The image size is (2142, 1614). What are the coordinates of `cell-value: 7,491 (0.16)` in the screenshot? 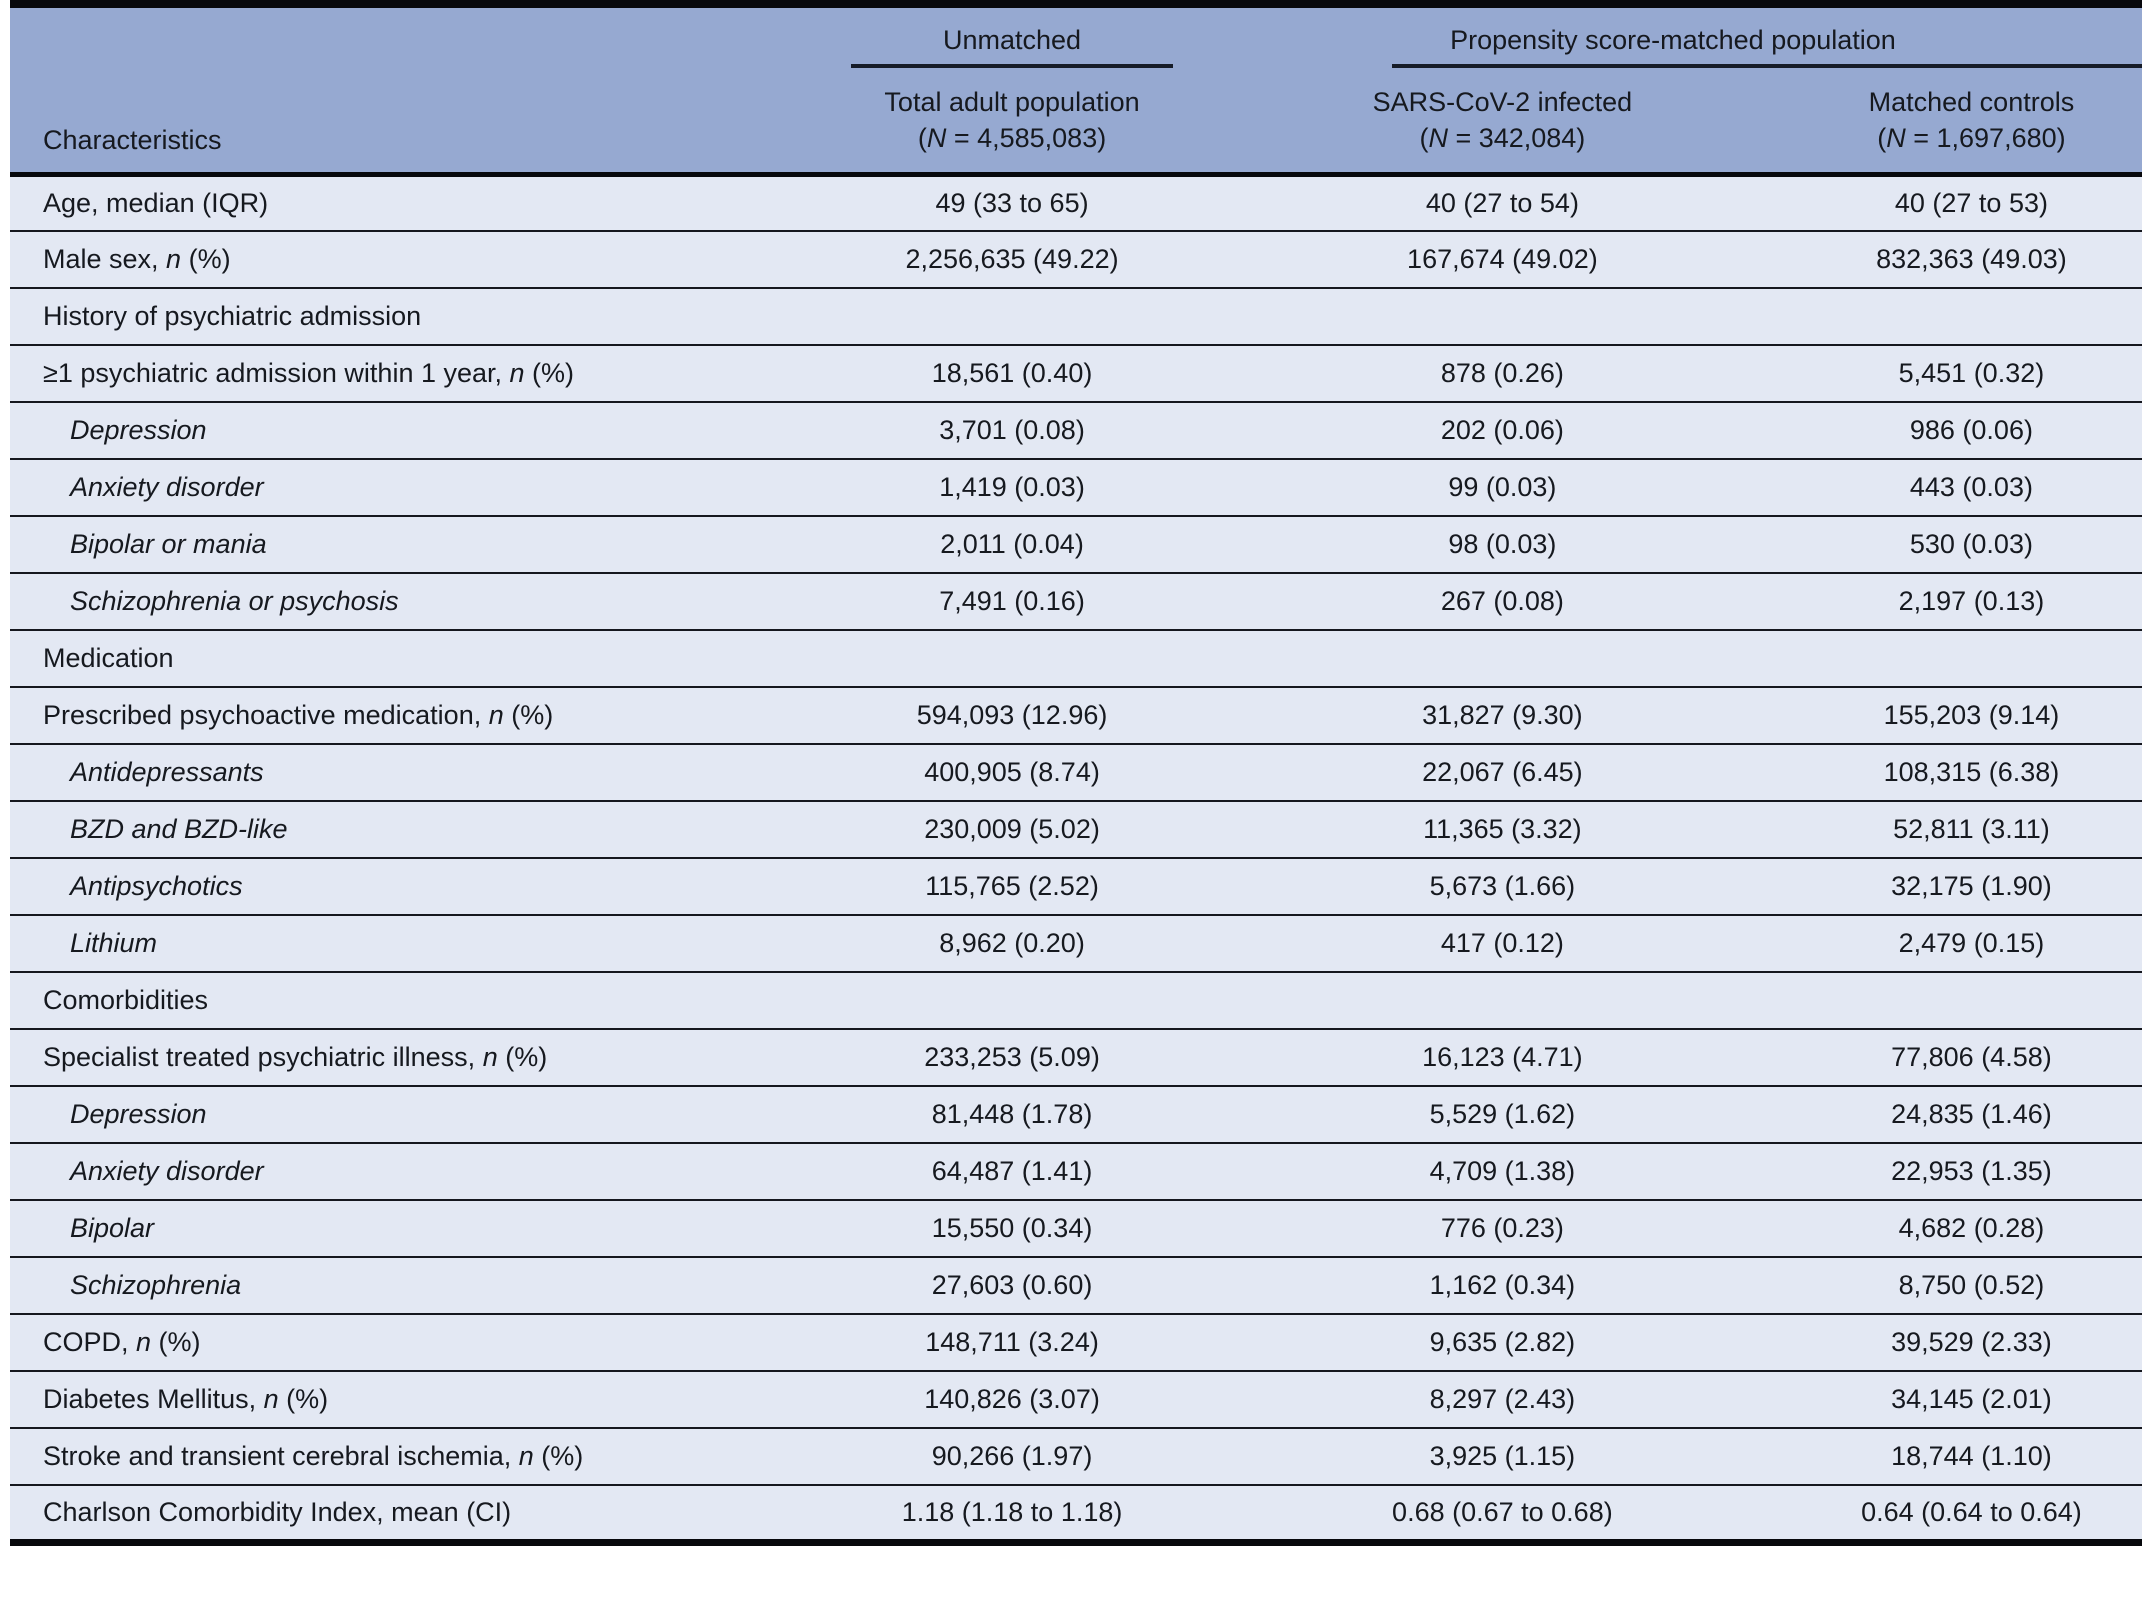 It's located at (1012, 601).